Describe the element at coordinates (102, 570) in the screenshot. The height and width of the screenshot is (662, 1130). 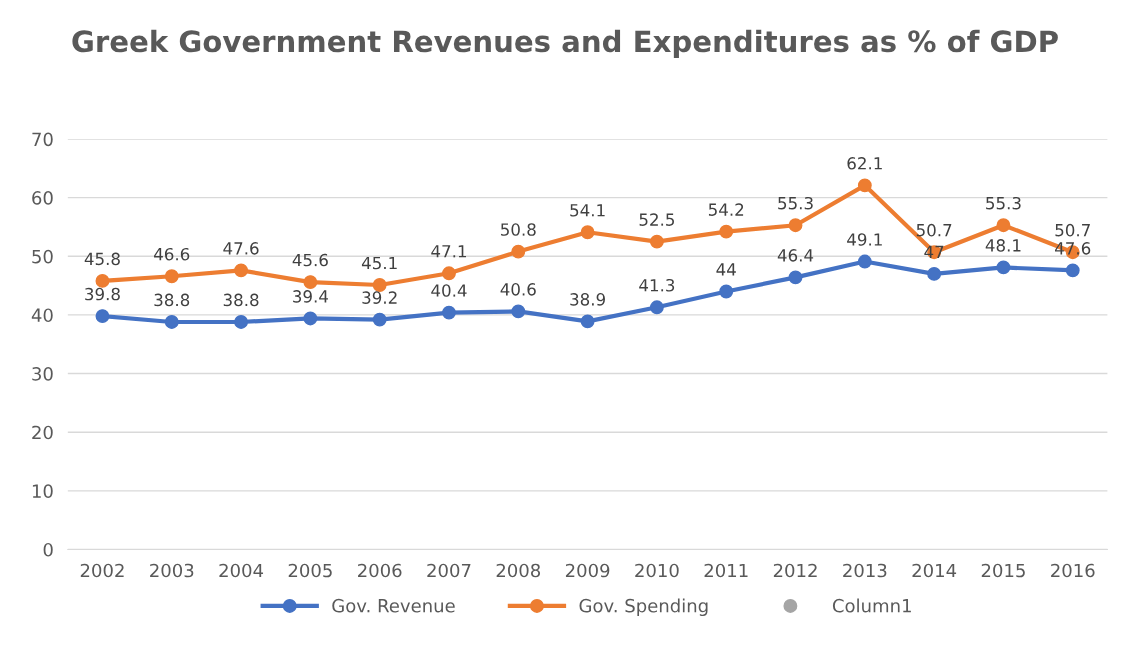
I see `x-tick-label: 2002` at that location.